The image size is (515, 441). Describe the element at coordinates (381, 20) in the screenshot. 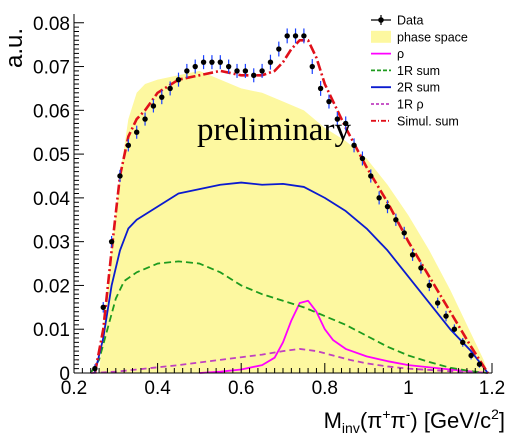

I see `legend-swatch-marker` at that location.